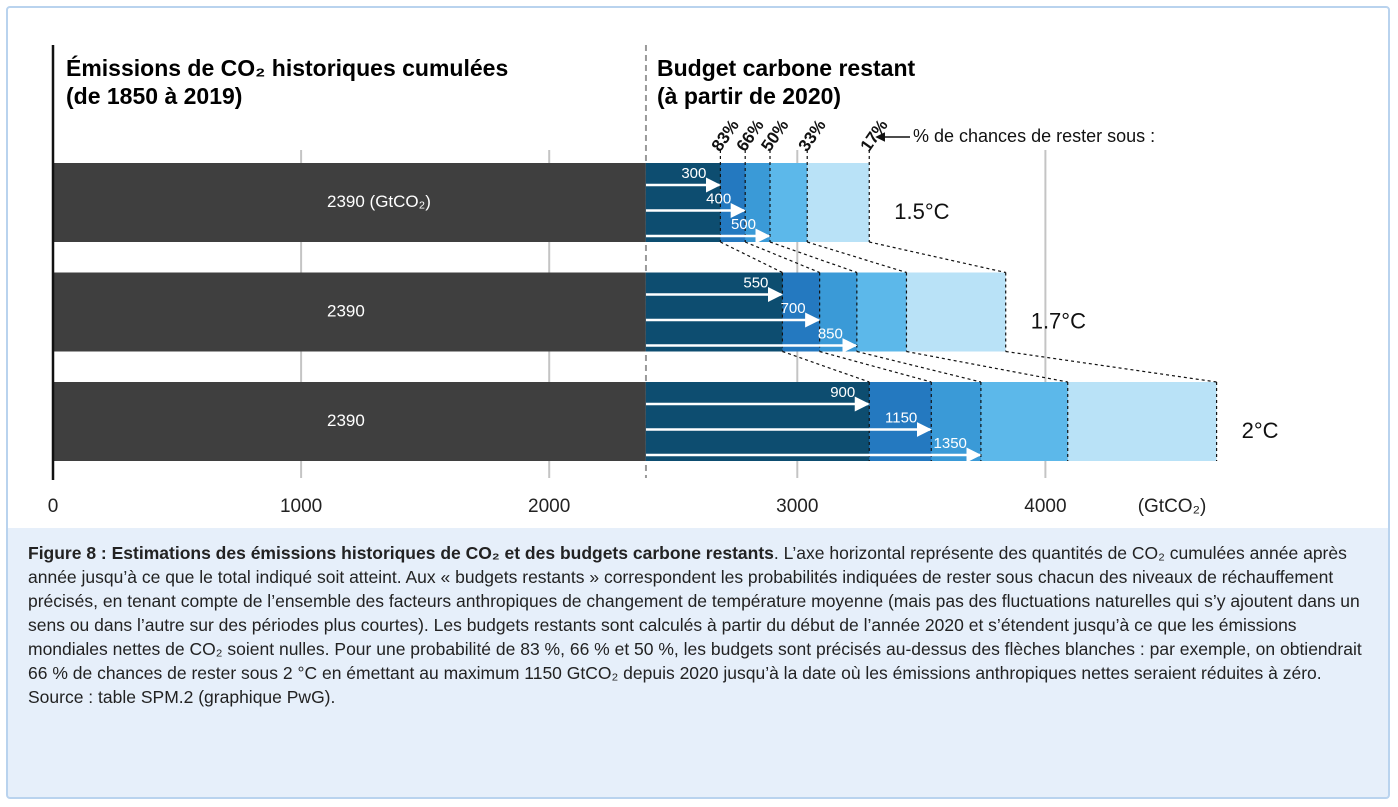  Describe the element at coordinates (1172, 506) in the screenshot. I see `x-axis-label: (GtCO₂)` at that location.